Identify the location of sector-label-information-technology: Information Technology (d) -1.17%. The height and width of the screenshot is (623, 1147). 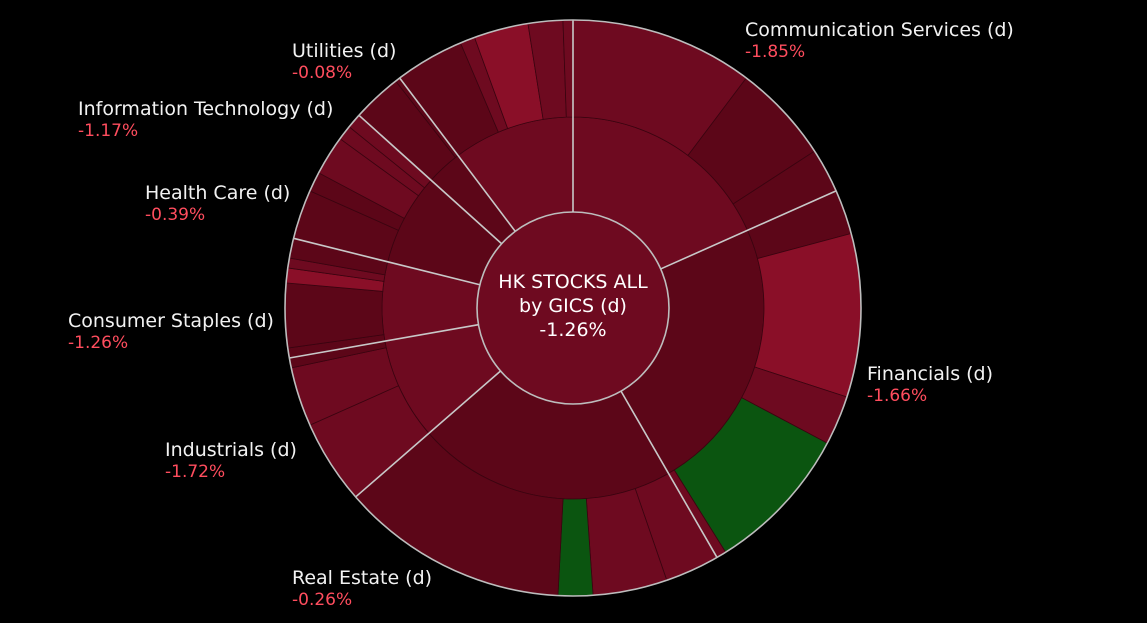
(205, 120).